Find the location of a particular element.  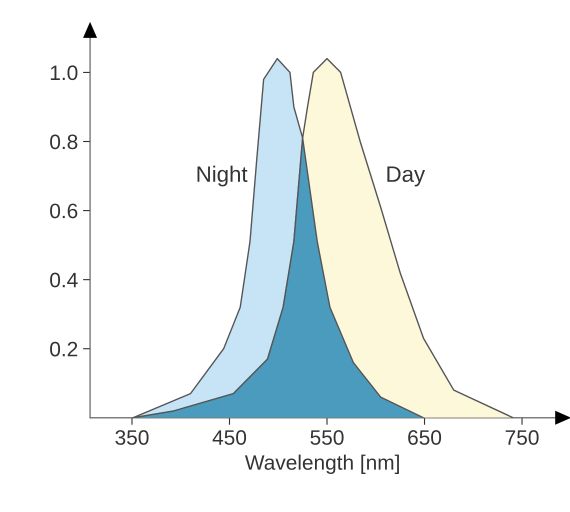

y-tick-label: 0.2 is located at coordinates (64, 349).